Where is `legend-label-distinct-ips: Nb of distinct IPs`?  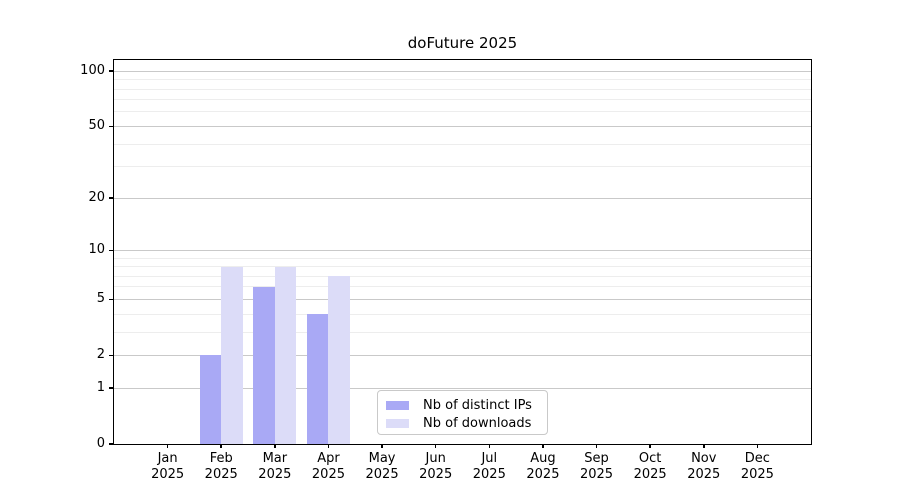
legend-label-distinct-ips: Nb of distinct IPs is located at coordinates (477, 405).